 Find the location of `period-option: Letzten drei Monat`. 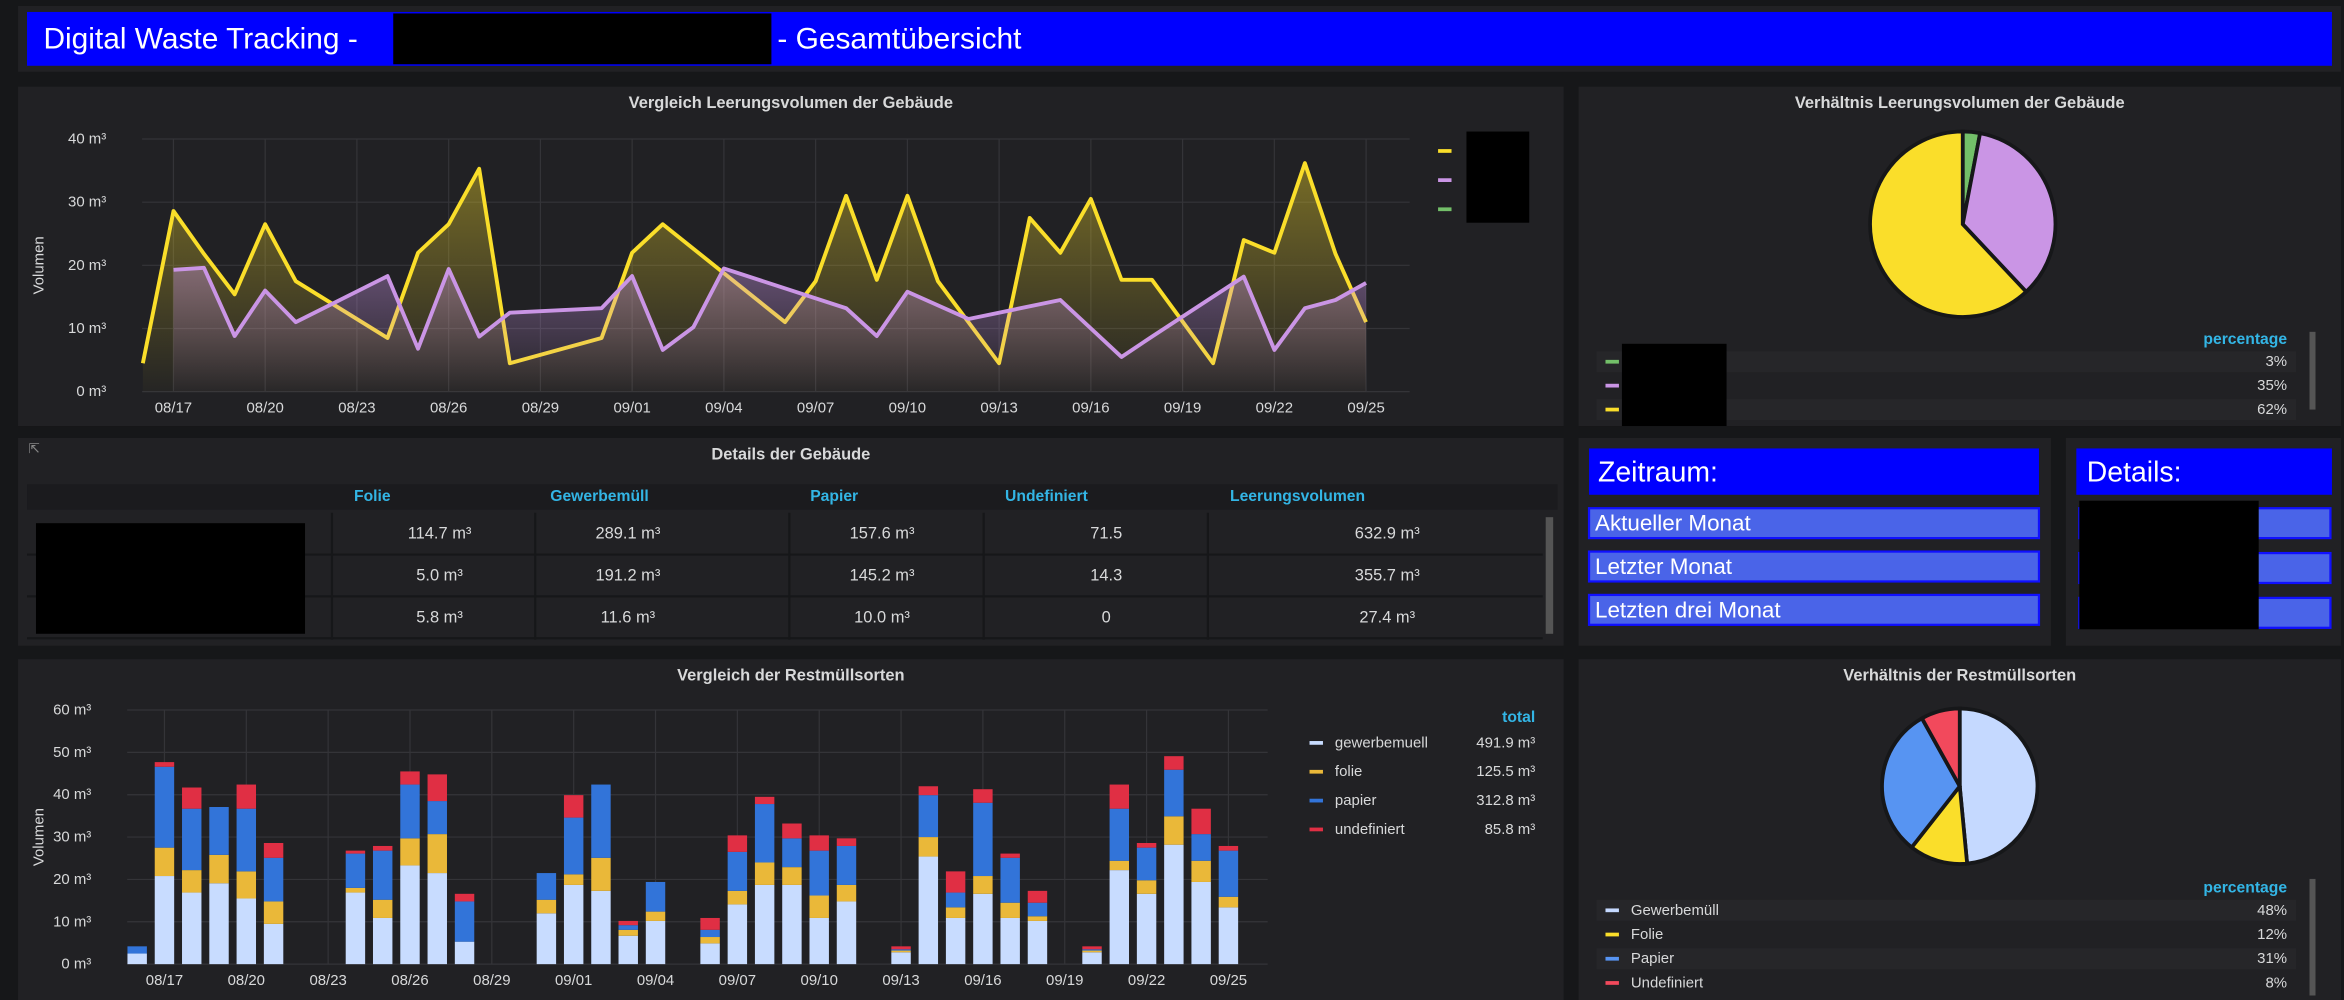

period-option: Letzten drei Monat is located at coordinates (1688, 609).